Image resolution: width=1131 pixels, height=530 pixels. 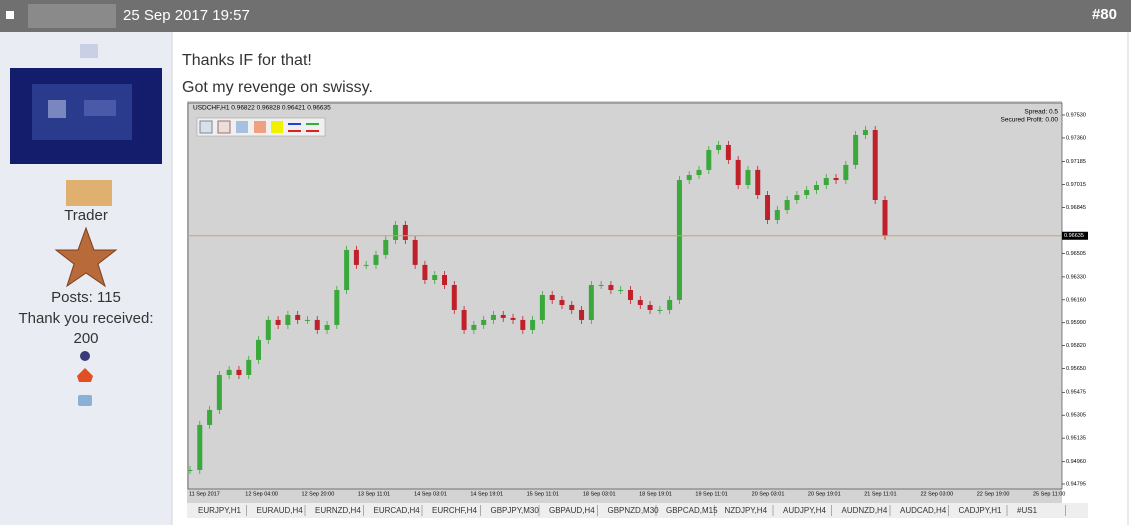 What do you see at coordinates (277, 87) in the screenshot?
I see `post-text: Got my revenge on swissy.` at bounding box center [277, 87].